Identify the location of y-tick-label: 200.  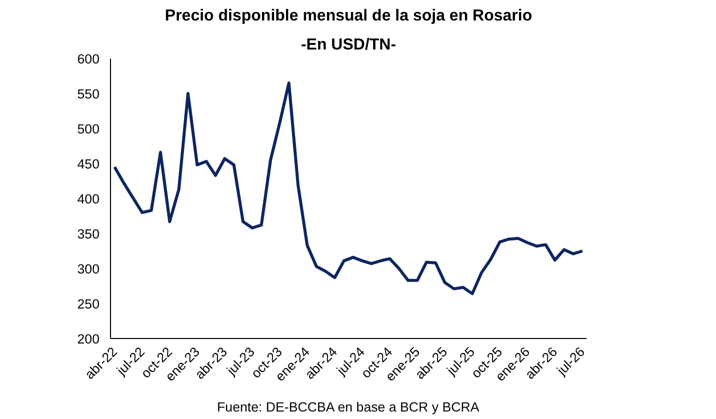
(88, 339).